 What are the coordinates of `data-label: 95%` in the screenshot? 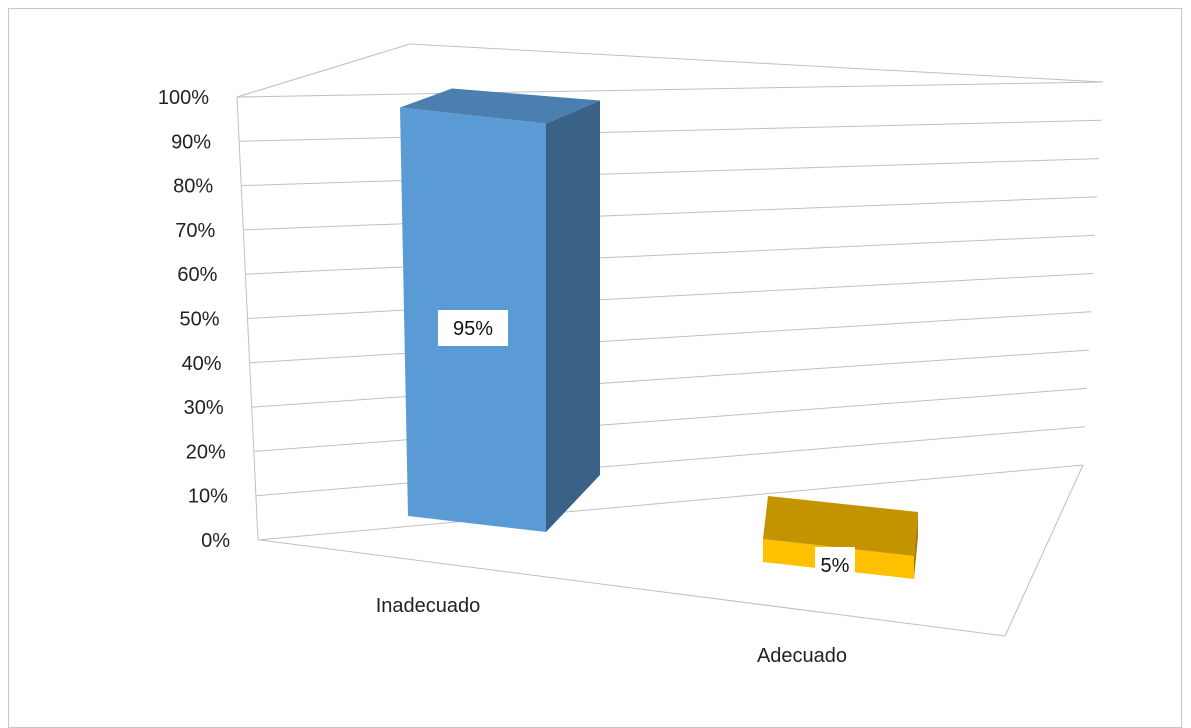 It's located at (473, 328).